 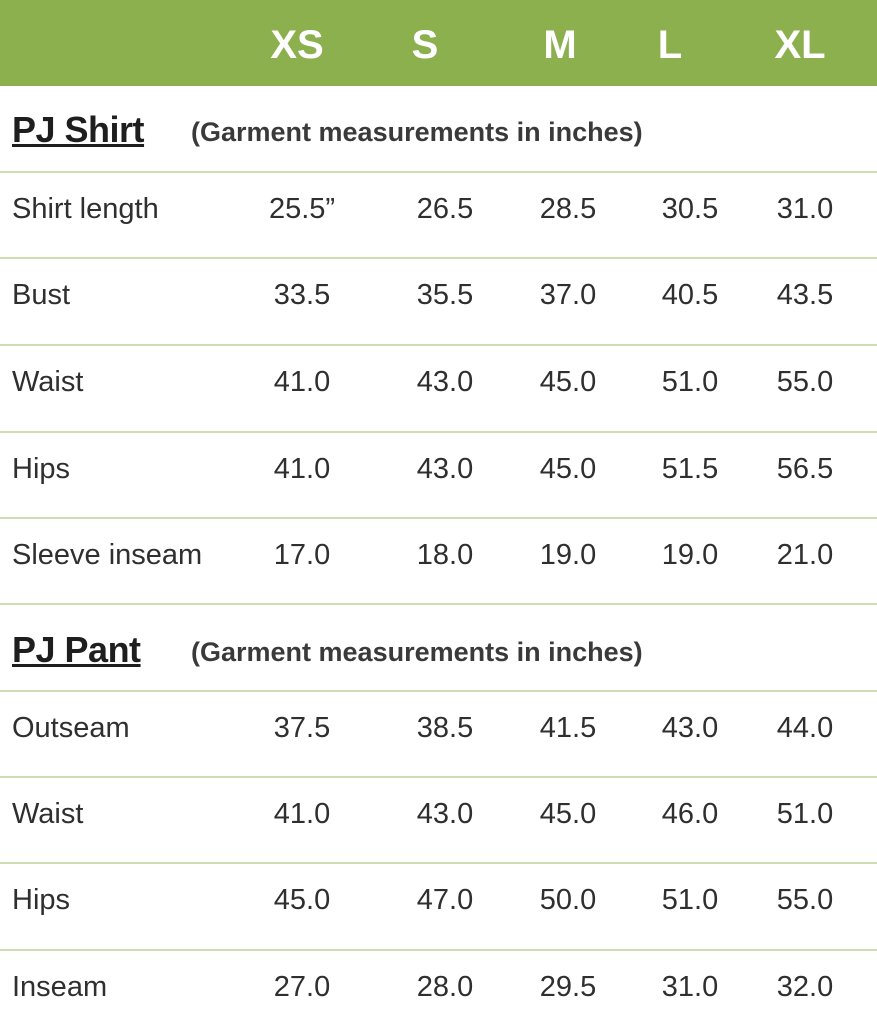 I want to click on table-row: Hips 45.0 47.0 50.0 51.0 55.0, so click(x=438, y=906).